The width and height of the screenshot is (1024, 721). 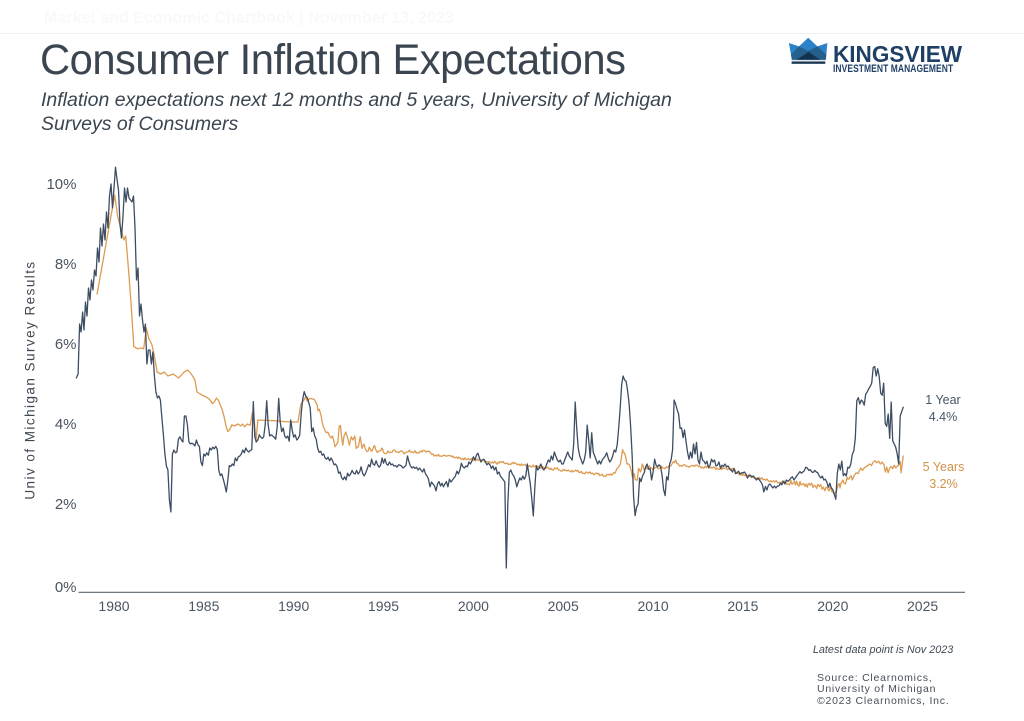 What do you see at coordinates (922, 606) in the screenshot?
I see `svg-text: 2025` at bounding box center [922, 606].